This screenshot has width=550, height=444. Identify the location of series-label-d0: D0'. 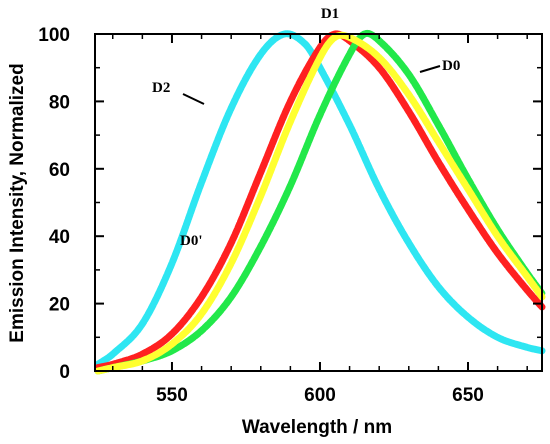
(191, 241).